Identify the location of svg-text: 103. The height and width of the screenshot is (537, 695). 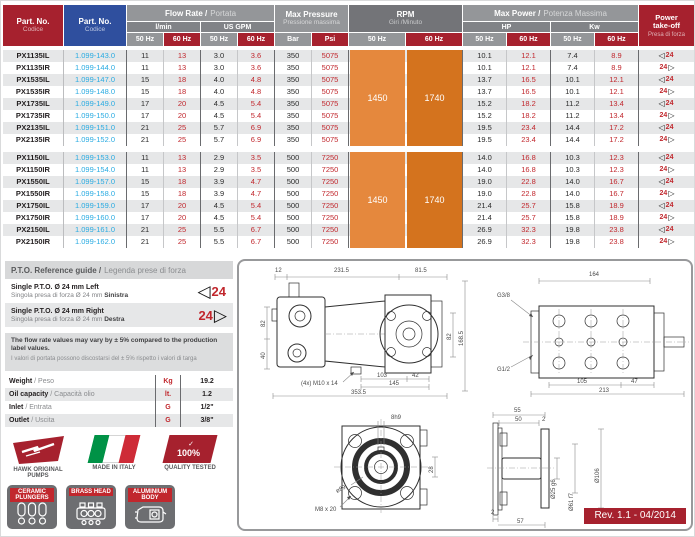
(382, 376).